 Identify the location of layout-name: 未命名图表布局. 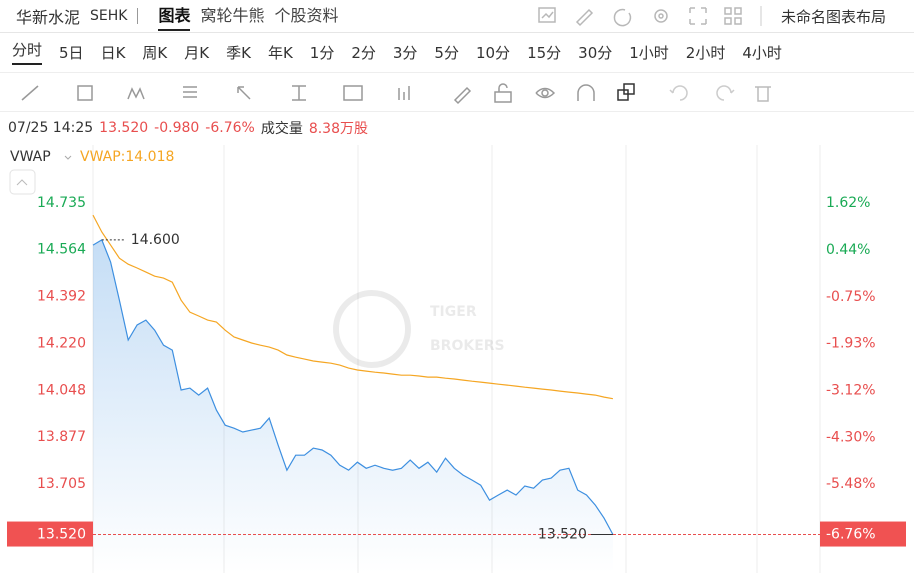
(833, 16).